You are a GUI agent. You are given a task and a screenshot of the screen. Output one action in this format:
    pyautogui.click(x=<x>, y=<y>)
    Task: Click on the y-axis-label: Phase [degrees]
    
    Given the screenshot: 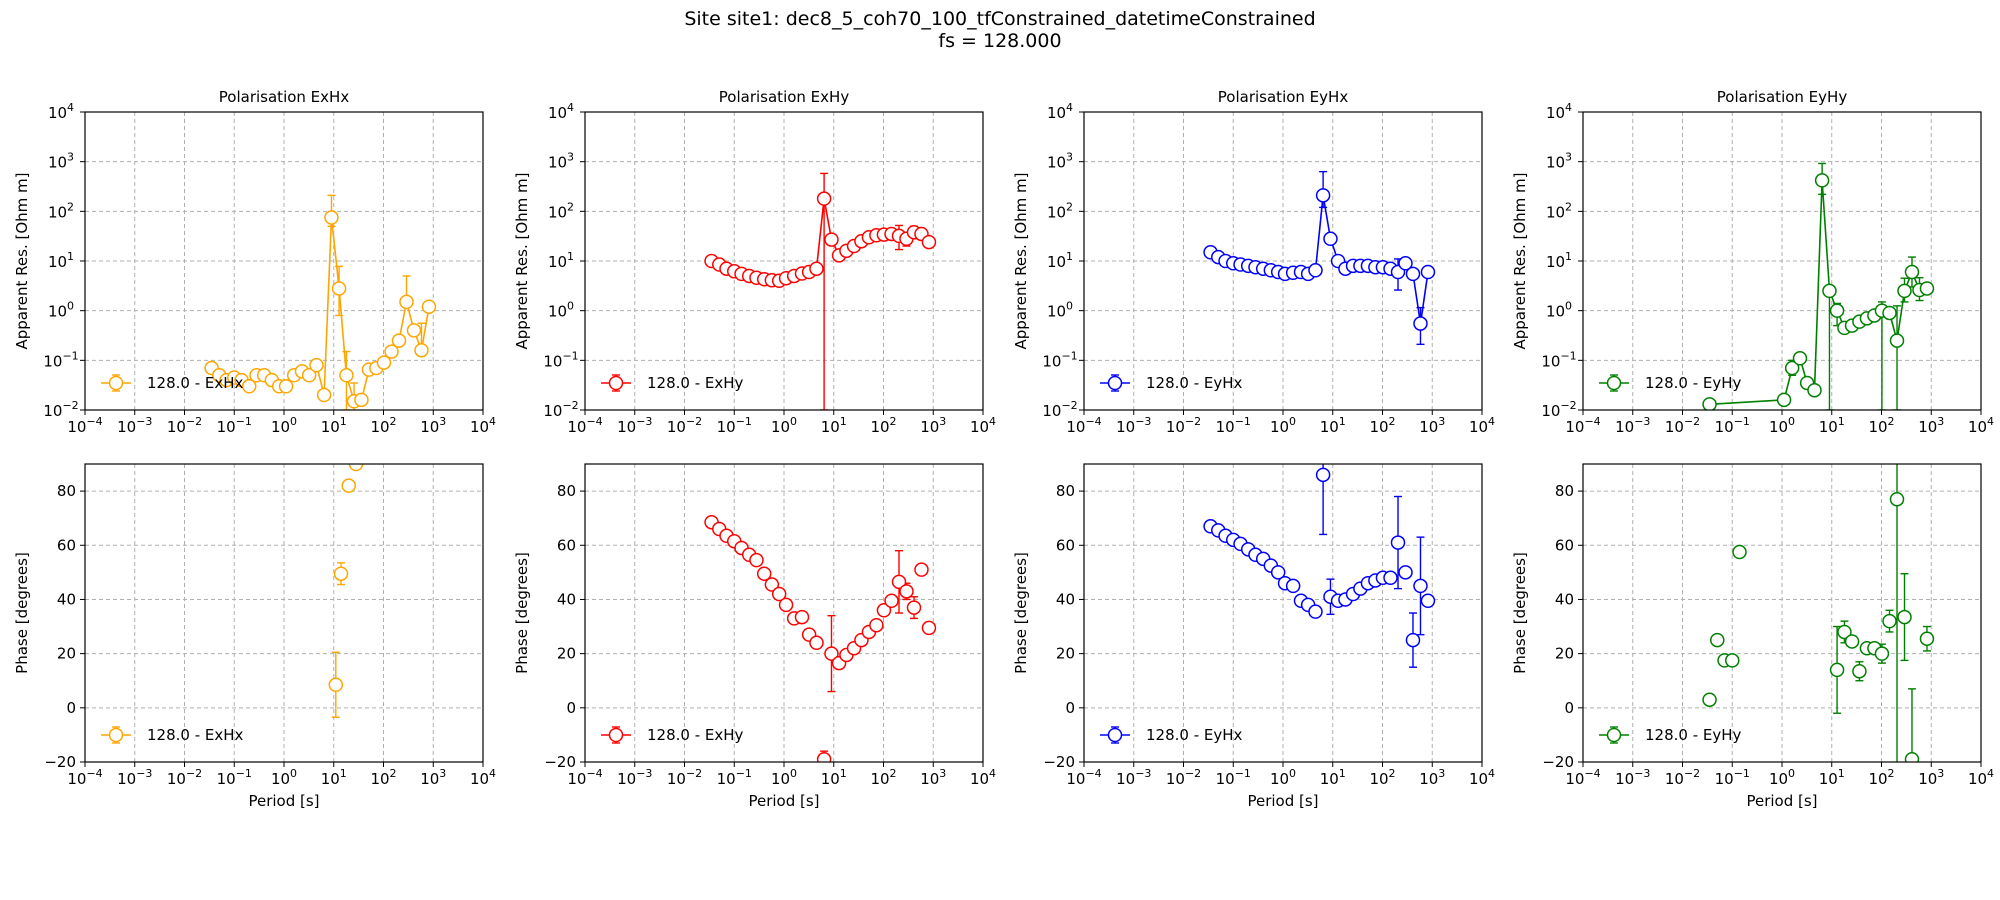 What is the action you would take?
    pyautogui.click(x=22, y=613)
    